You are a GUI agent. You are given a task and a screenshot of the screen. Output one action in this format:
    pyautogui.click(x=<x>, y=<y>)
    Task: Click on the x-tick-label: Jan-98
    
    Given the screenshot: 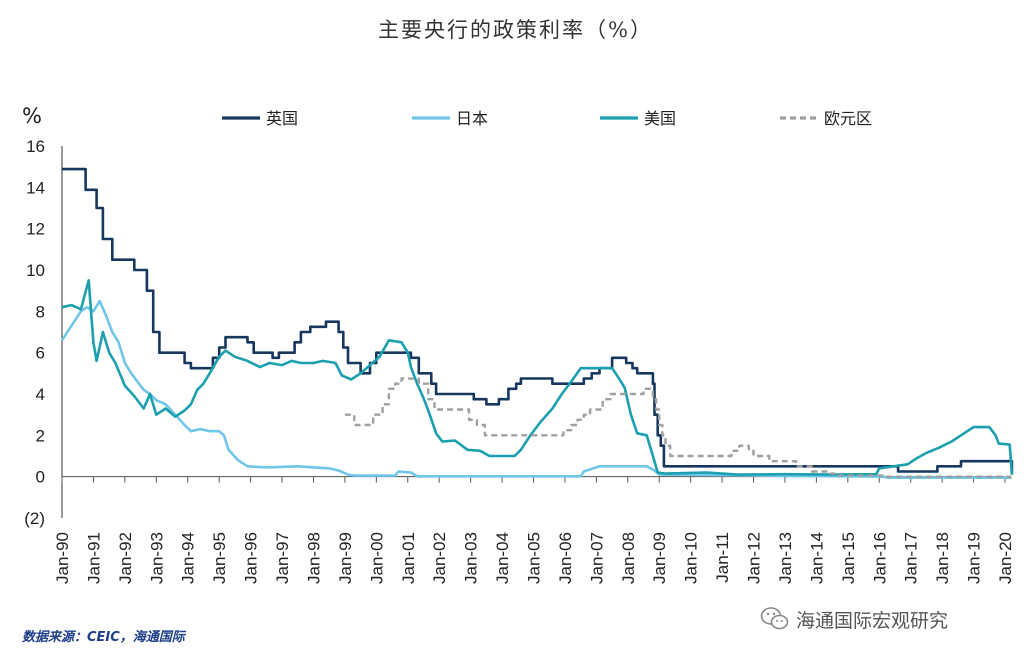 What is the action you would take?
    pyautogui.click(x=313, y=558)
    